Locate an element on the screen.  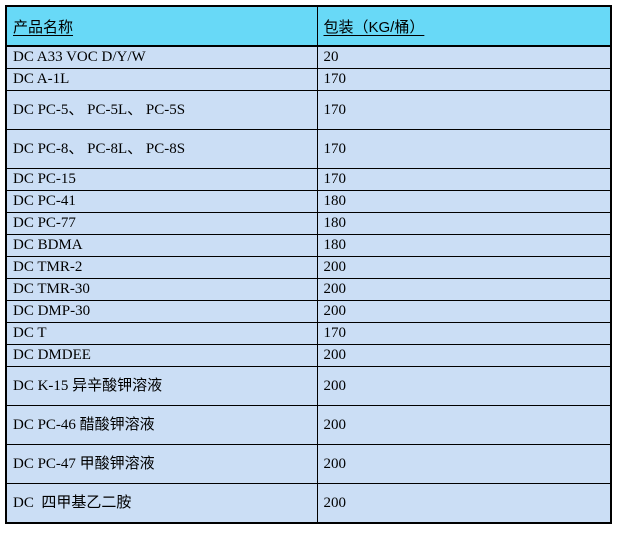
col-header-package: 包装（KG/桶） is located at coordinates (464, 26).